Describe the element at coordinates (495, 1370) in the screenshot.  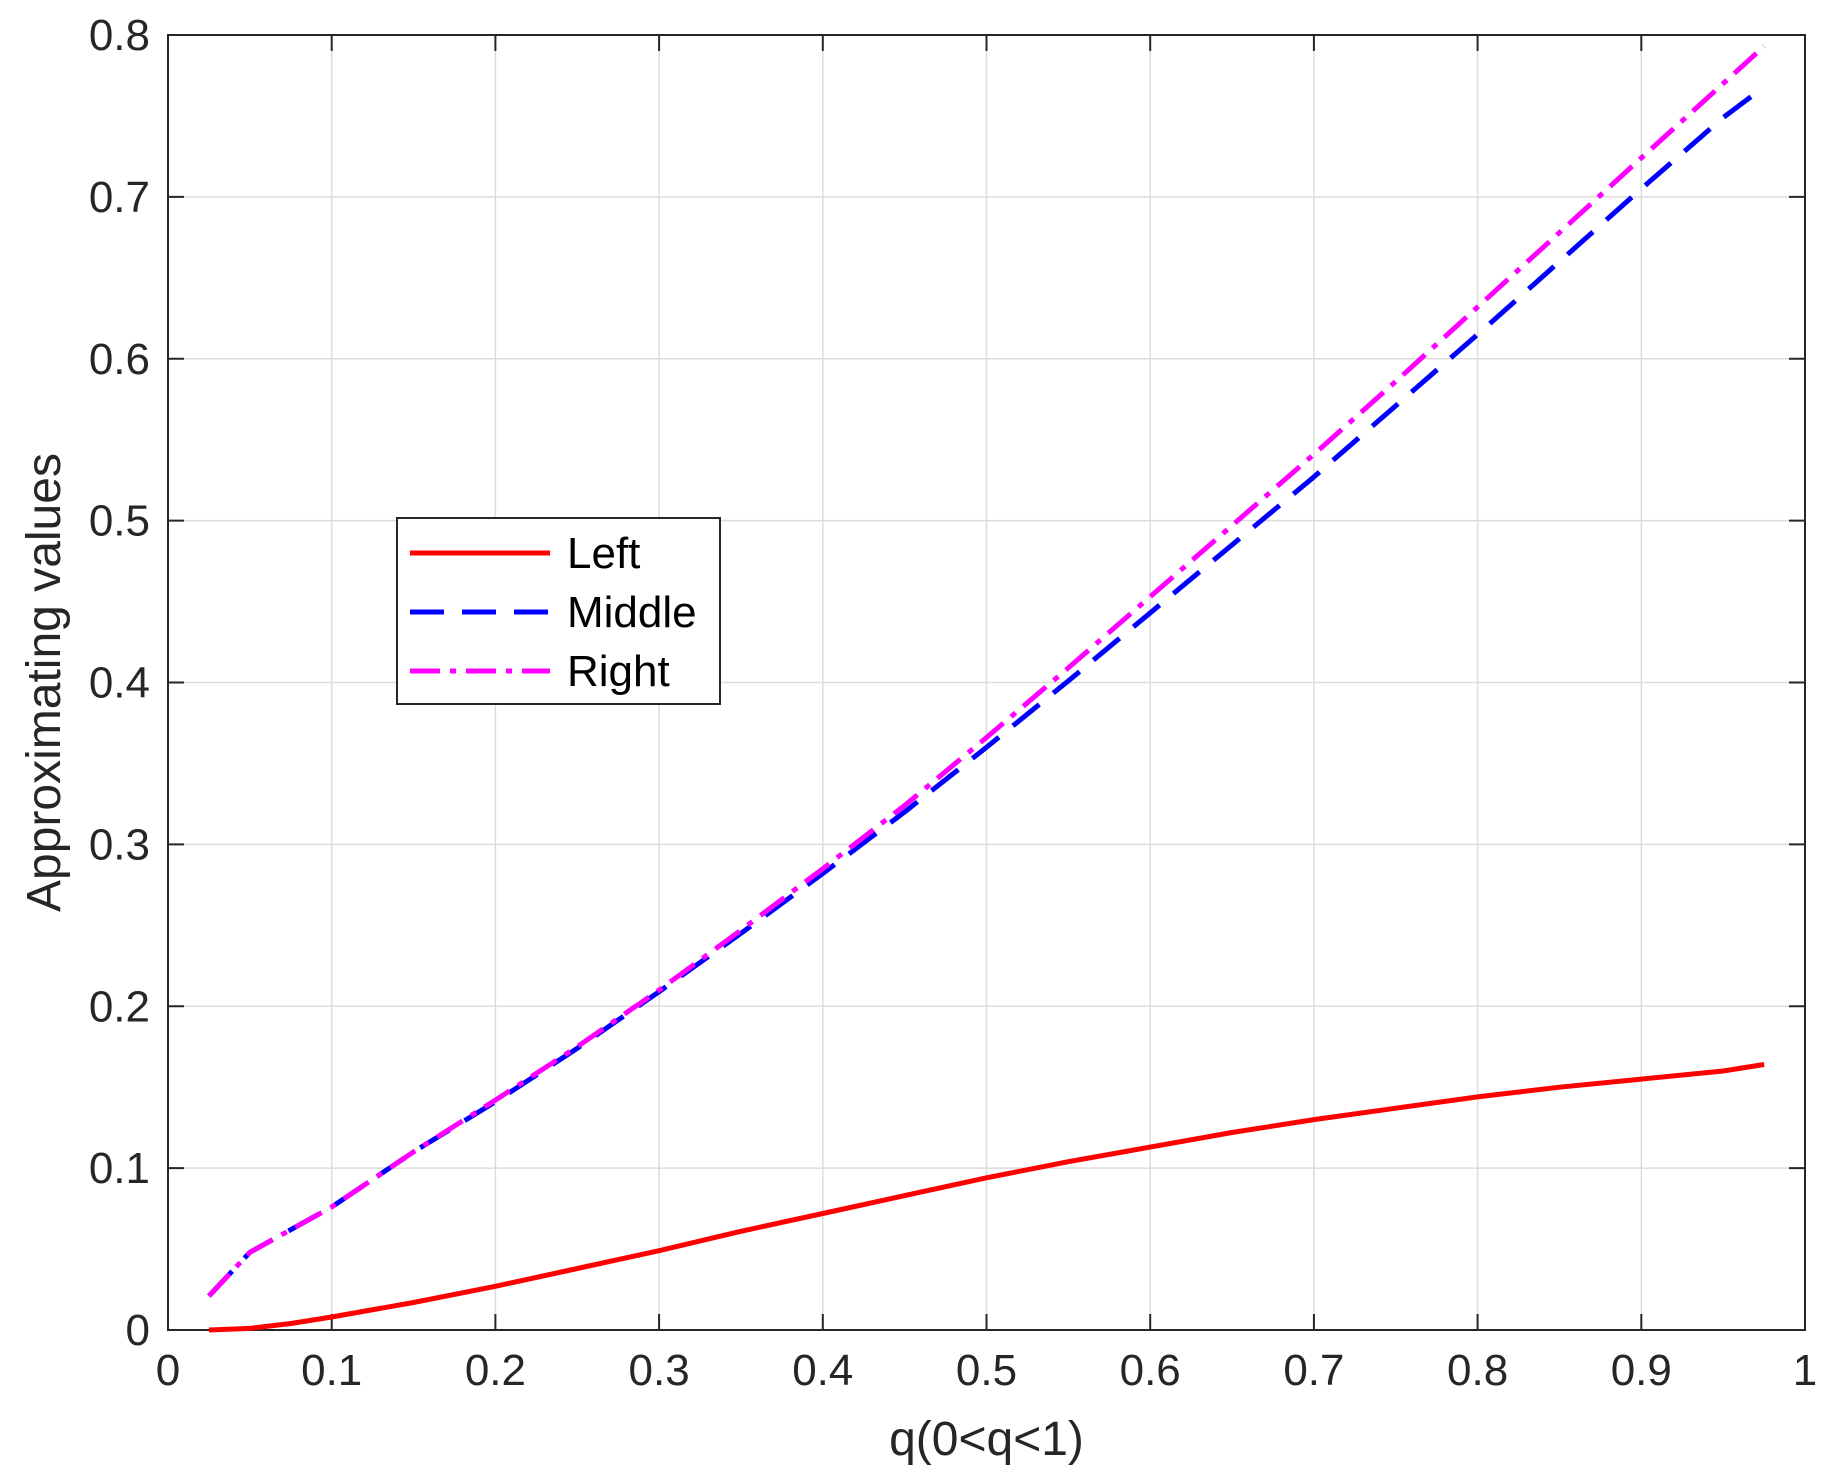
I see `x-tick-label: 0.2` at that location.